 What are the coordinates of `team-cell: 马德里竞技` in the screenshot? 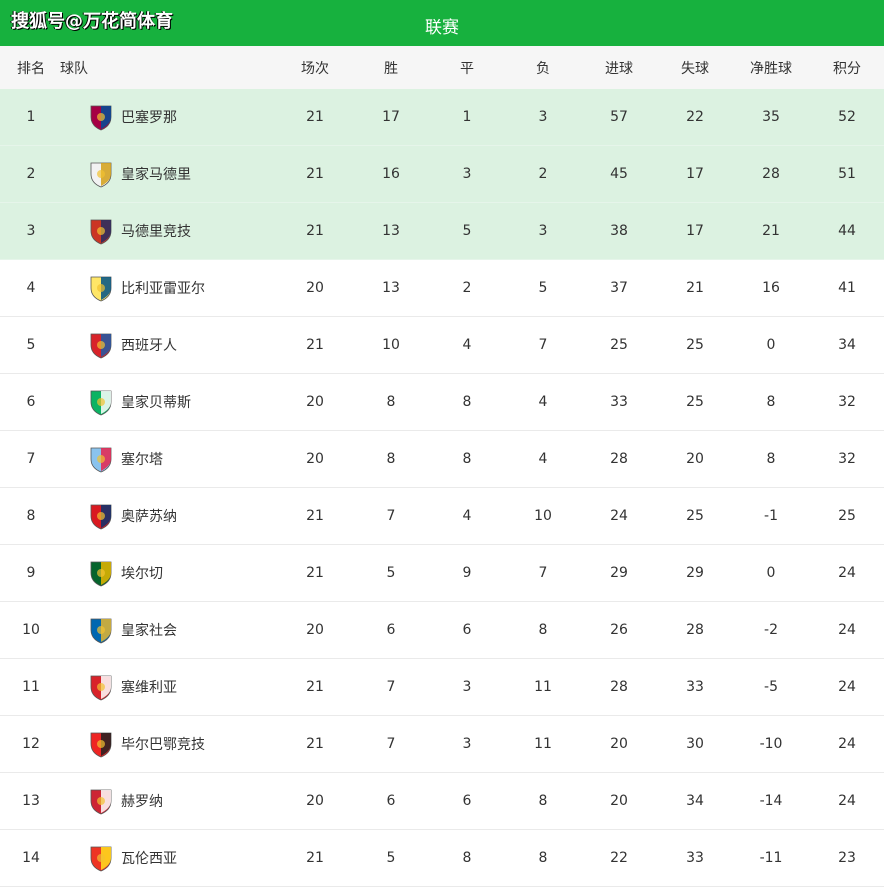 It's located at (183, 231).